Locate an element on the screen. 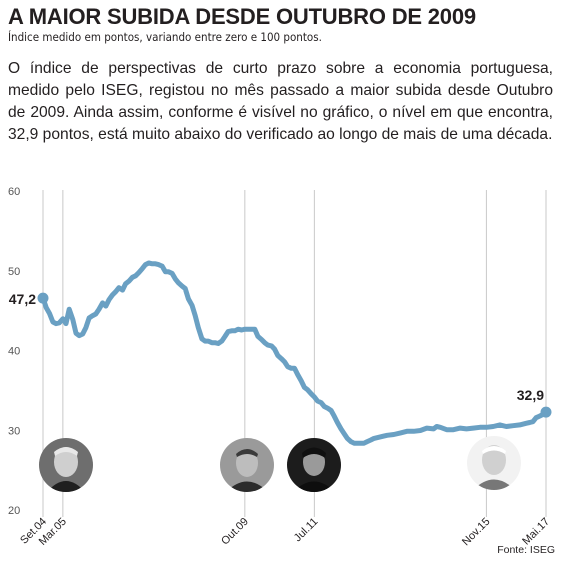  chart-title: A MAIOR SUBIDA DESDE OUTUBRO DE 2009 is located at coordinates (242, 16).